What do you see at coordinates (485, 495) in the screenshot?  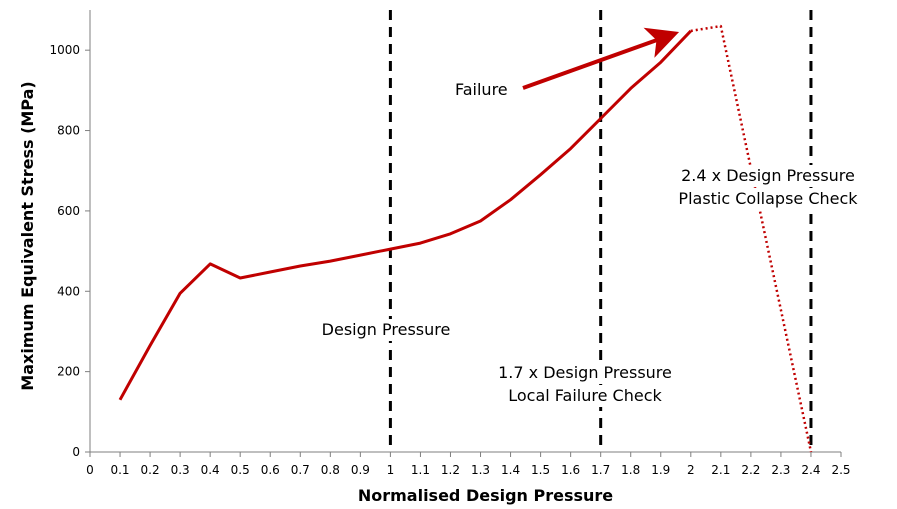 I see `x-axis-title: Normalised Design Pressure` at bounding box center [485, 495].